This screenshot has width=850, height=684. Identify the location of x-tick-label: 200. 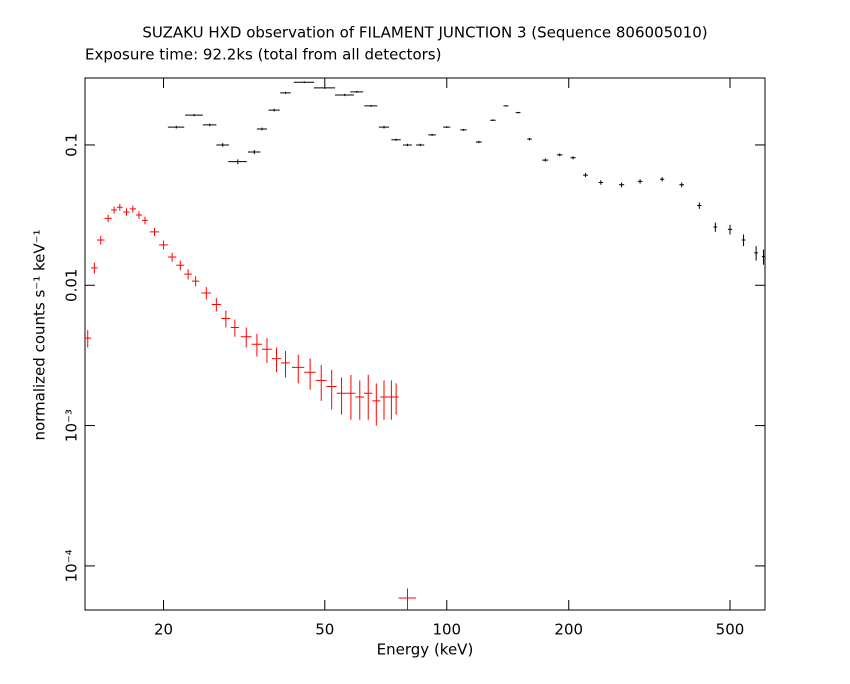
(568, 630).